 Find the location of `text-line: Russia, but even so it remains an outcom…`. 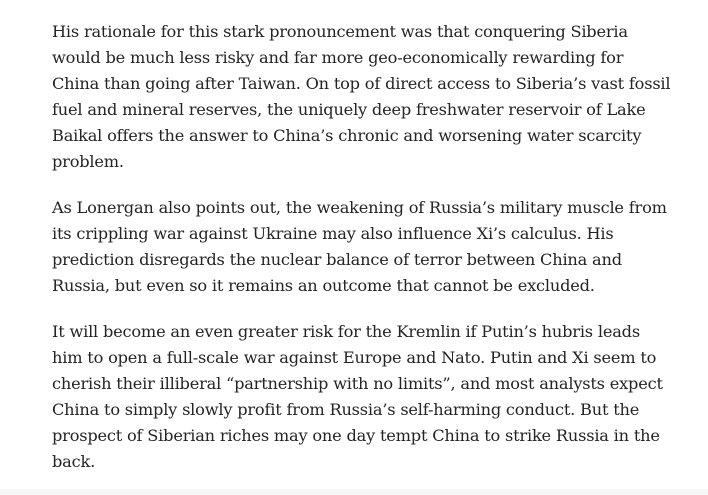

text-line: Russia, but even so it remains an outcom… is located at coordinates (323, 285).